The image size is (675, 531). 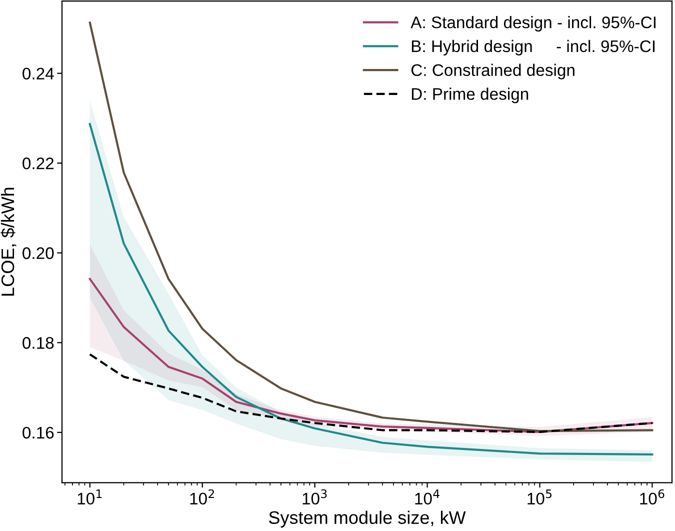 What do you see at coordinates (427, 497) in the screenshot?
I see `x-tick-label: 10$^{4}$` at bounding box center [427, 497].